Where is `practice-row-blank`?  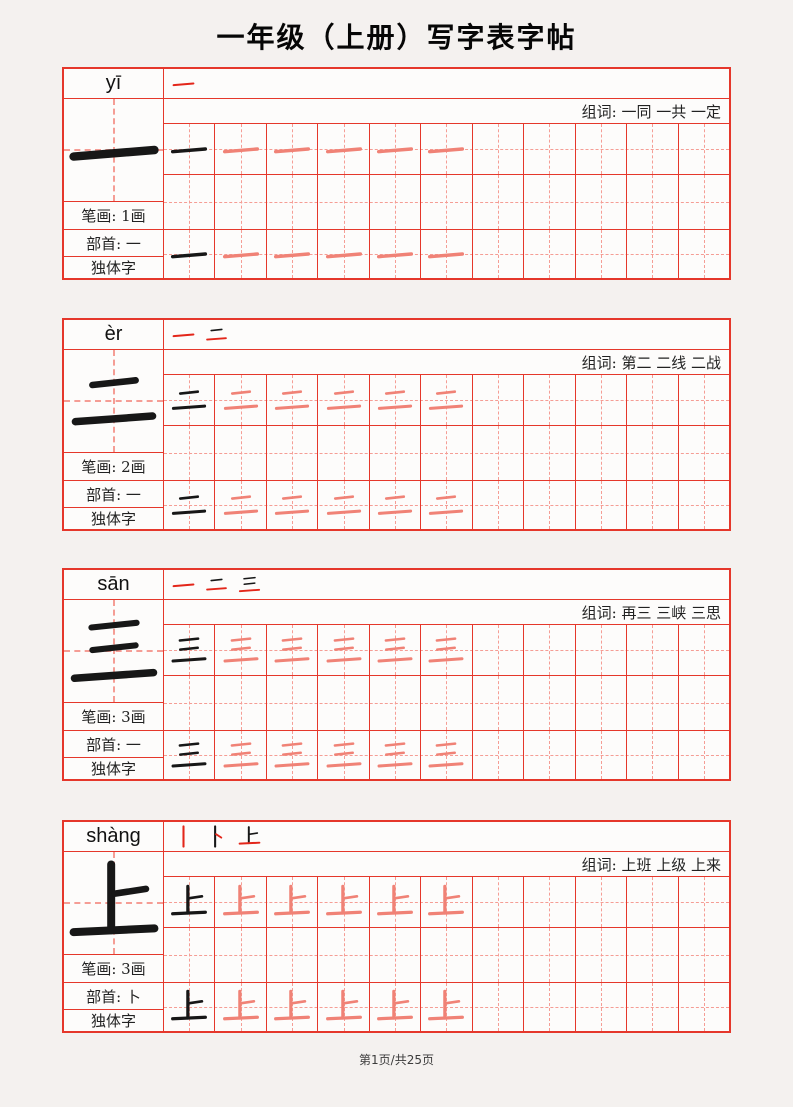
practice-row-blank is located at coordinates (446, 202).